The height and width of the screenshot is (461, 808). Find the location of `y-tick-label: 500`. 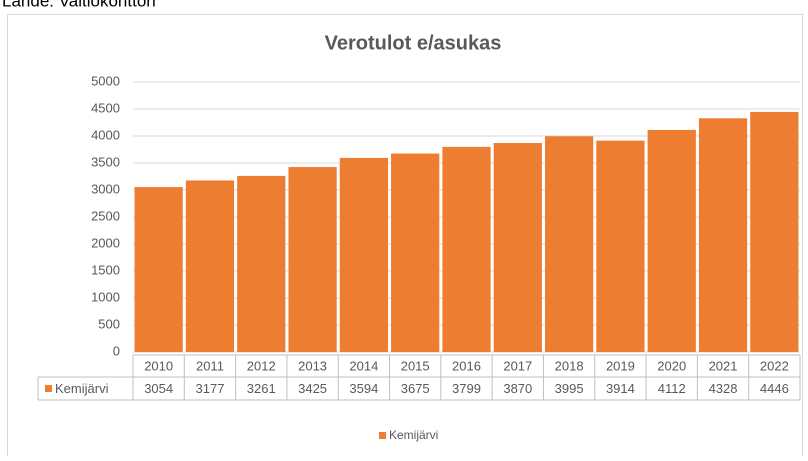

y-tick-label: 500 is located at coordinates (109, 323).